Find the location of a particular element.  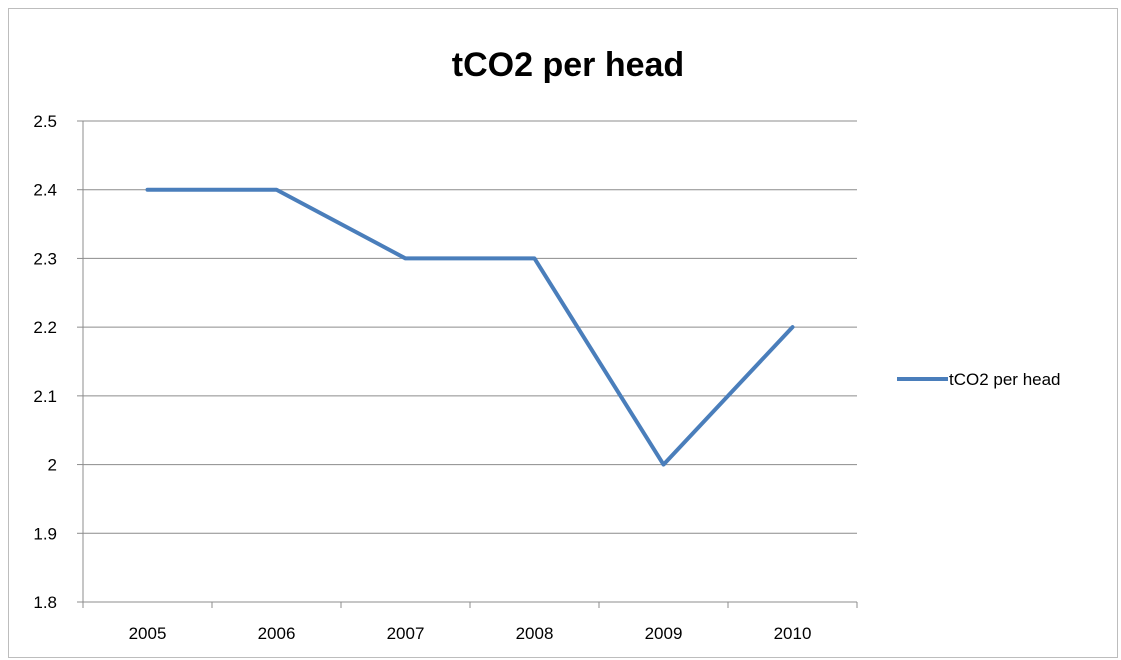

y-tick-label: 2.4 is located at coordinates (45, 190).